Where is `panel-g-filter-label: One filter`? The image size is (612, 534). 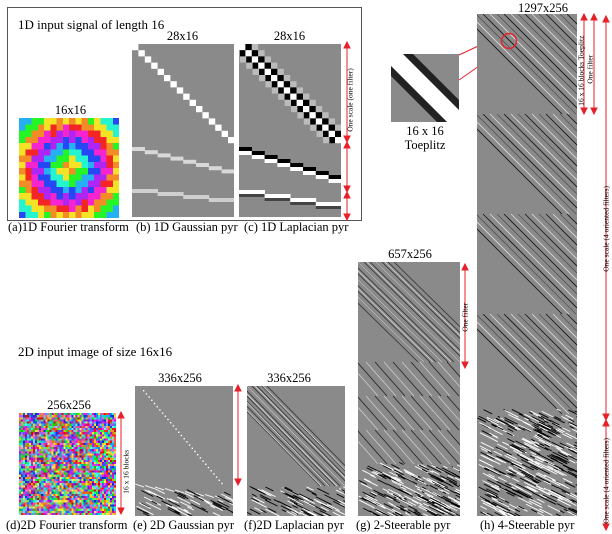 panel-g-filter-label: One filter is located at coordinates (465, 317).